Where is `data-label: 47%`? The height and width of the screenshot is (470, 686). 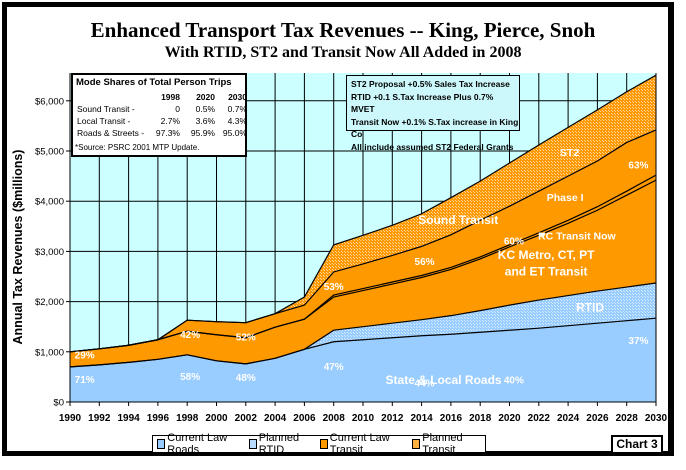 data-label: 47% is located at coordinates (334, 367).